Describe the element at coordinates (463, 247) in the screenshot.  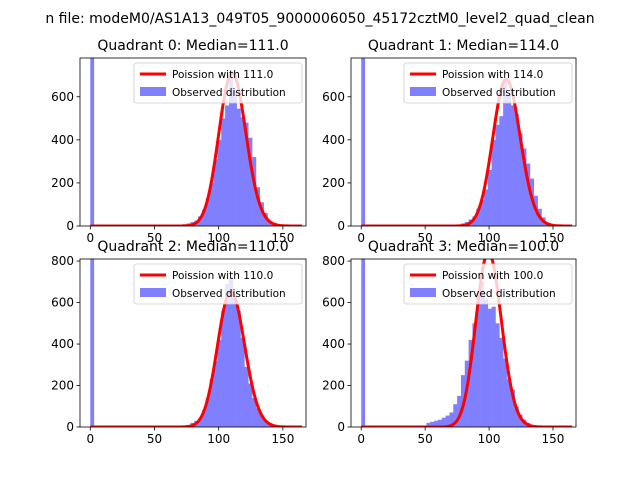
I see `subplot-title: Quadrant 3: Median=100.0` at that location.